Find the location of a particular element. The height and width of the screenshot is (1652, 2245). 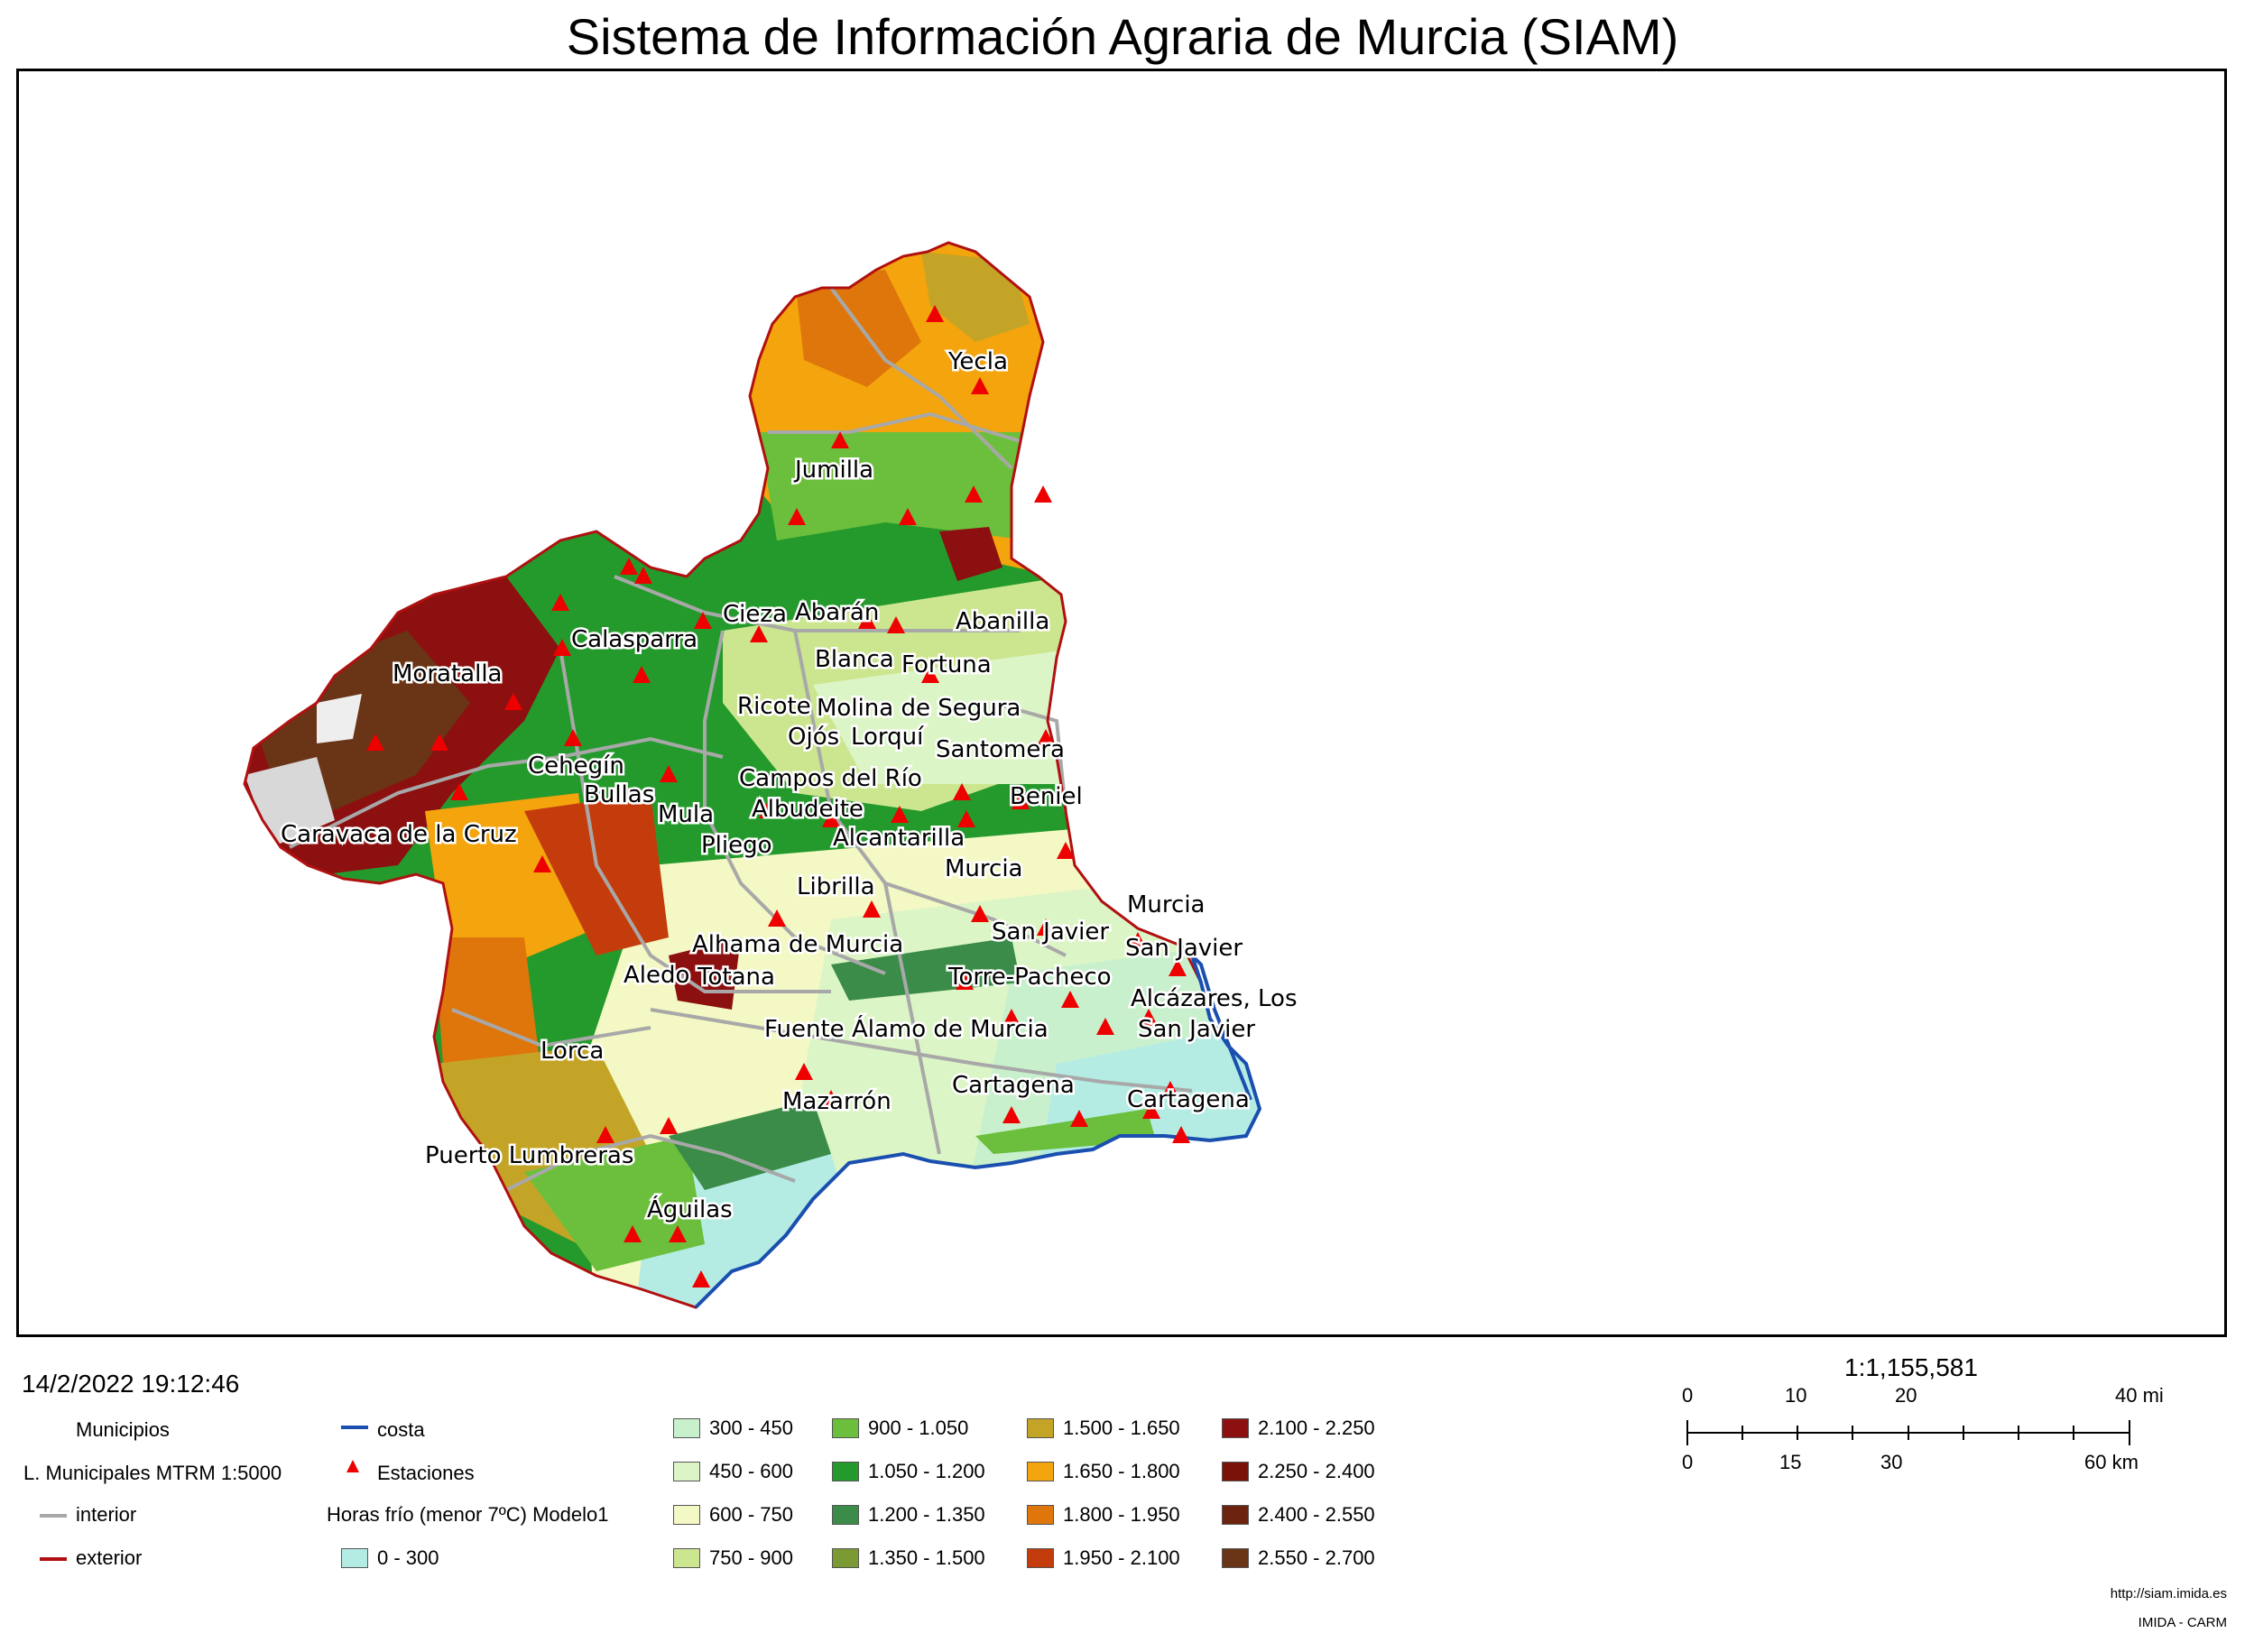

legend-class-label: 450 - 600 is located at coordinates (751, 1471).